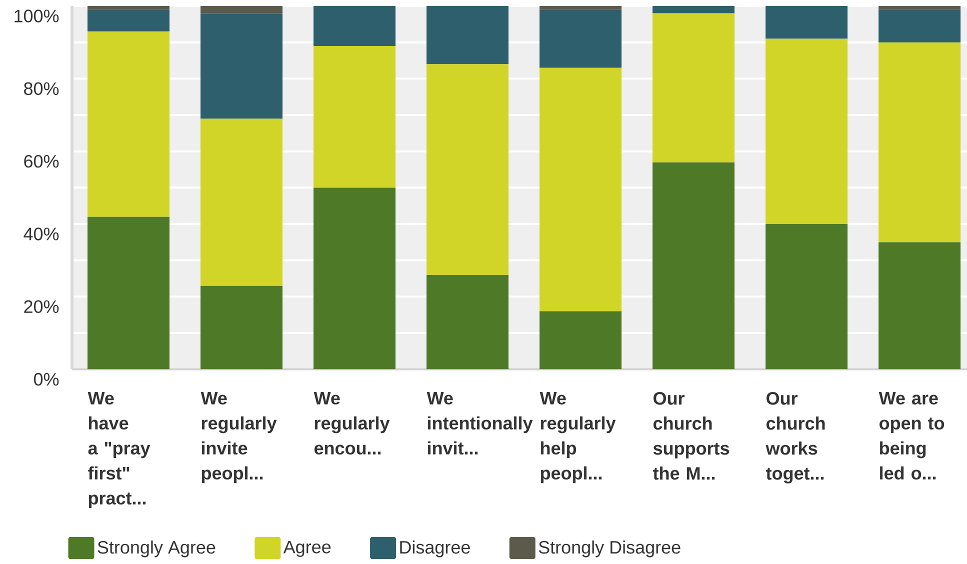  What do you see at coordinates (435, 549) in the screenshot?
I see `legend-label: Disagree` at bounding box center [435, 549].